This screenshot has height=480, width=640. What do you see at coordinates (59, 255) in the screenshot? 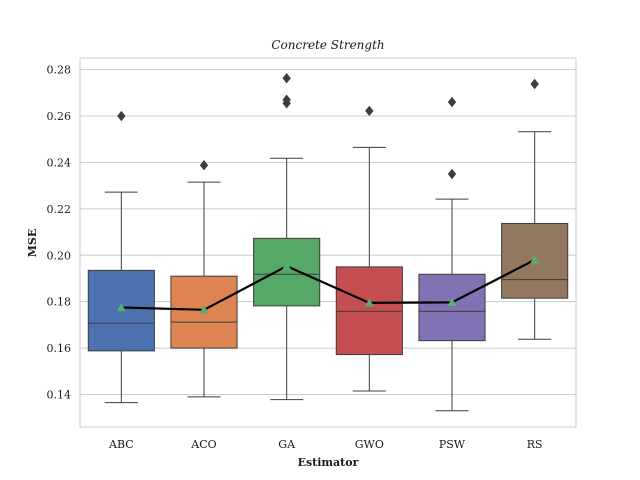
I see `y-tick-label: 0.20` at bounding box center [59, 255].